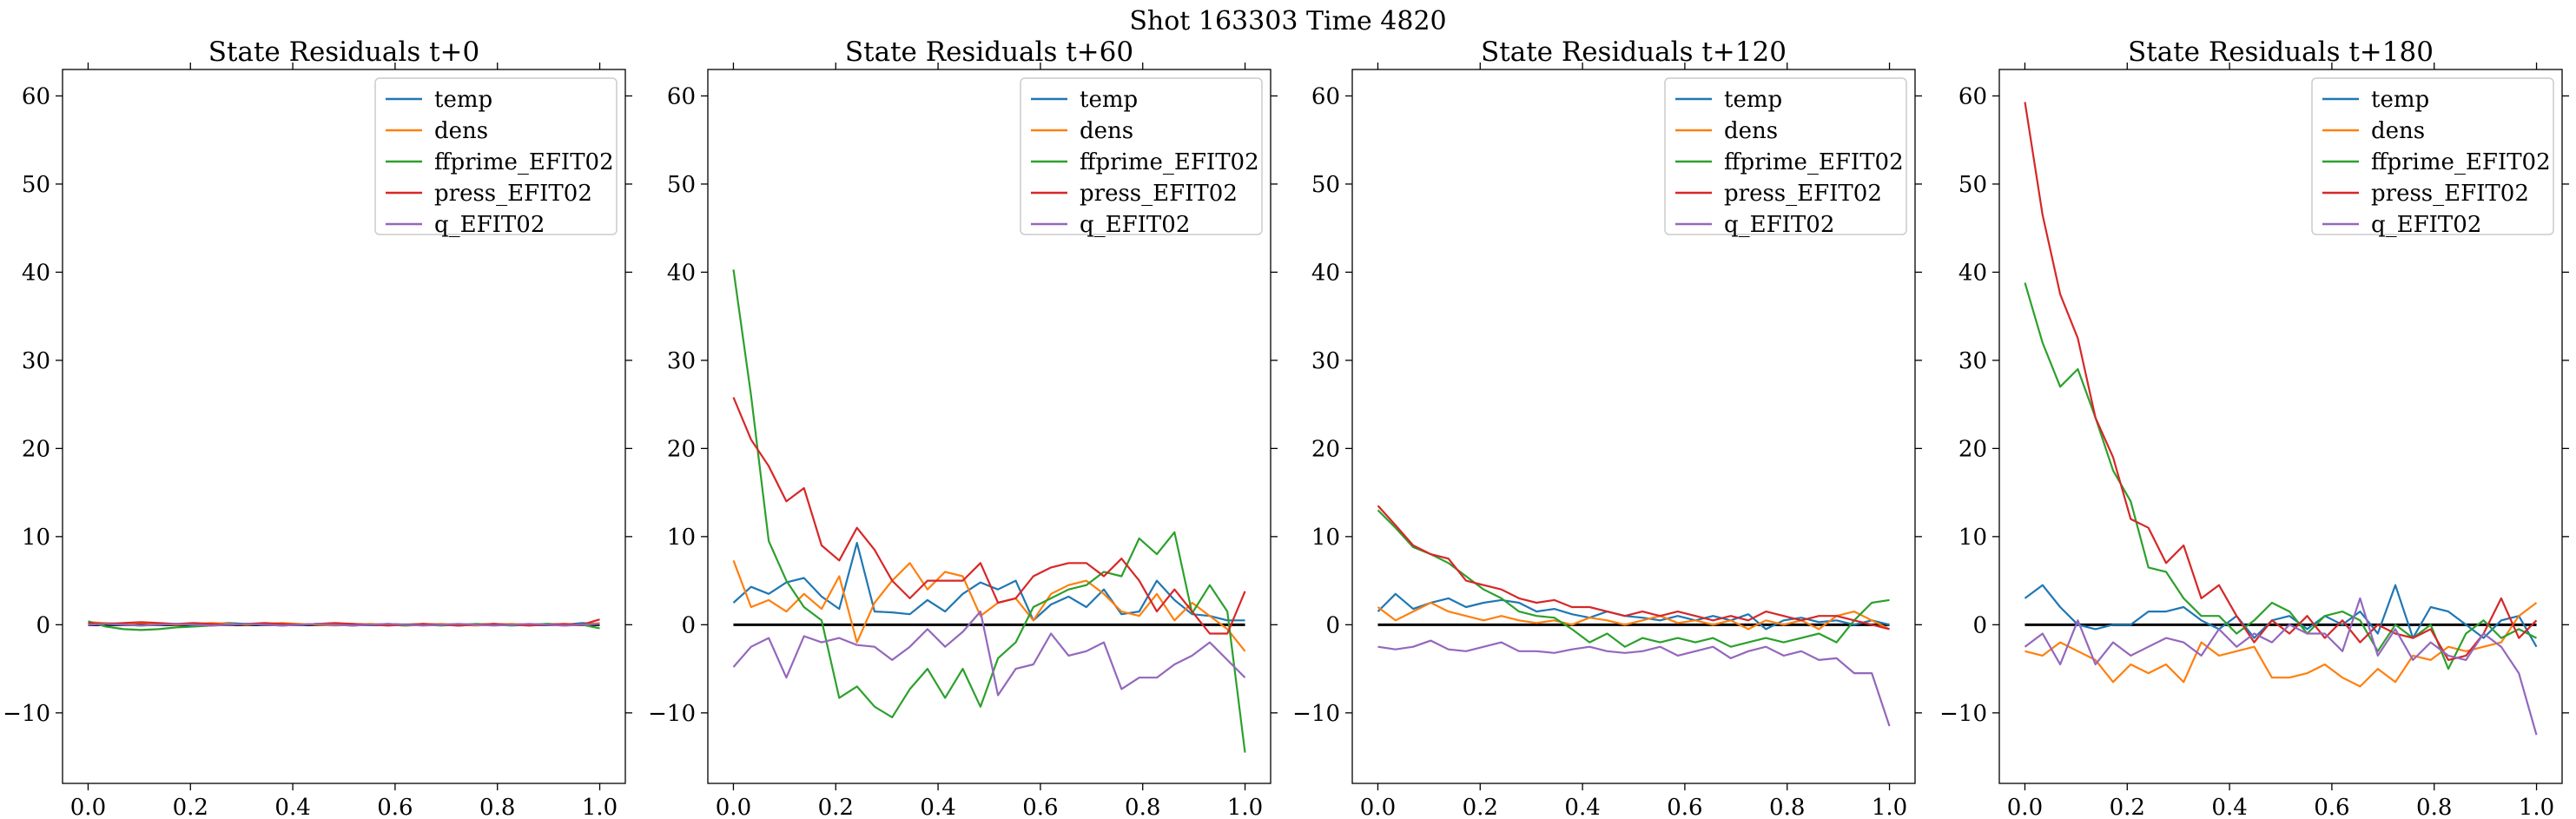 Image resolution: width=2576 pixels, height=819 pixels. Describe the element at coordinates (1634, 52) in the screenshot. I see `panel-title: State Residuals t+120` at that location.